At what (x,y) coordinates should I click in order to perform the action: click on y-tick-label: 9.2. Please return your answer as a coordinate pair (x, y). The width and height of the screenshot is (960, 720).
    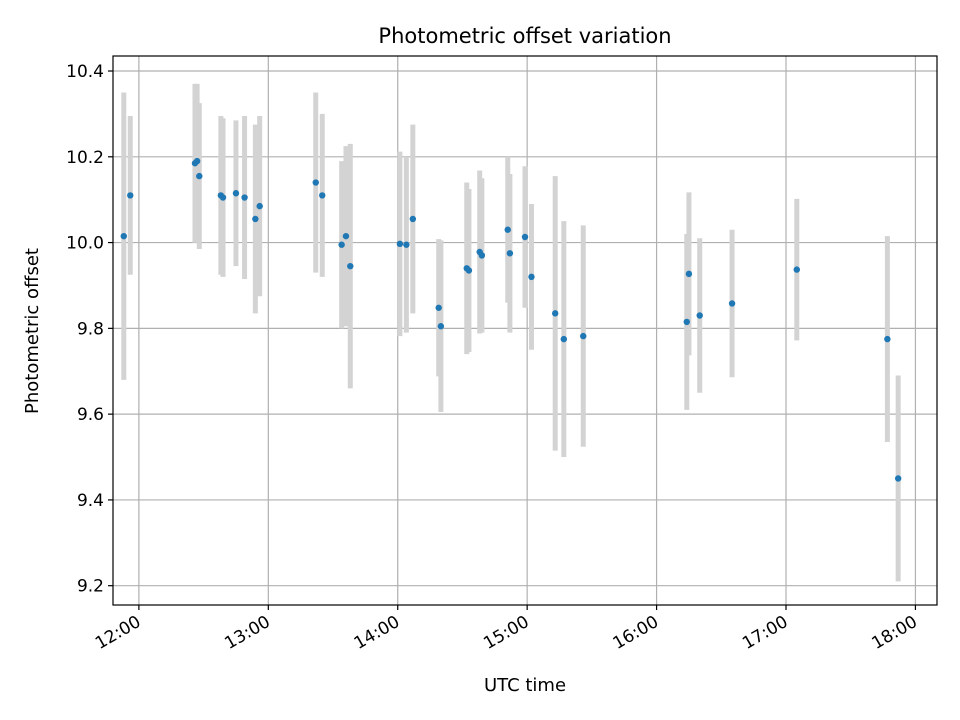
    Looking at the image, I should click on (90, 587).